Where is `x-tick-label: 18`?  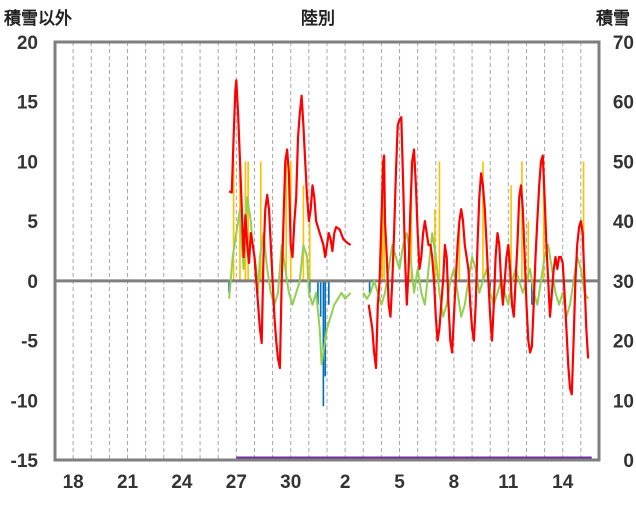 x-tick-label: 18 is located at coordinates (73, 482).